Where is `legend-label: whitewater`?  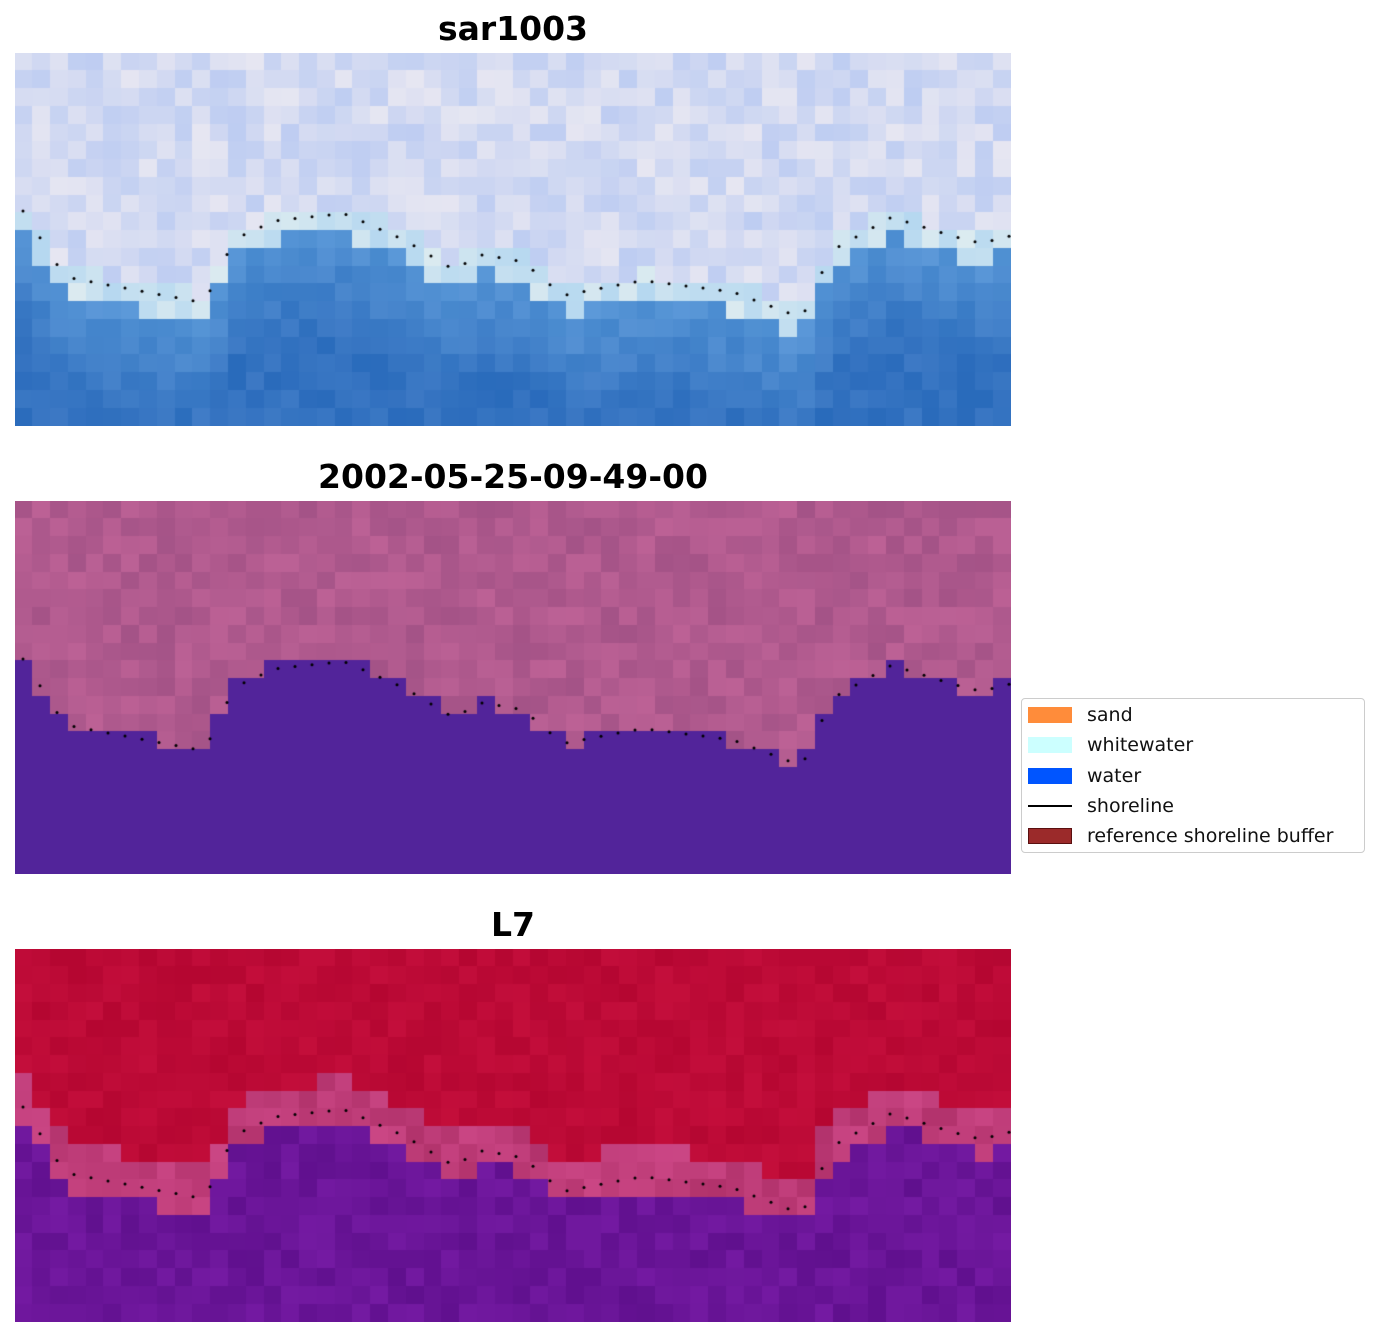
legend-label: whitewater is located at coordinates (1140, 745).